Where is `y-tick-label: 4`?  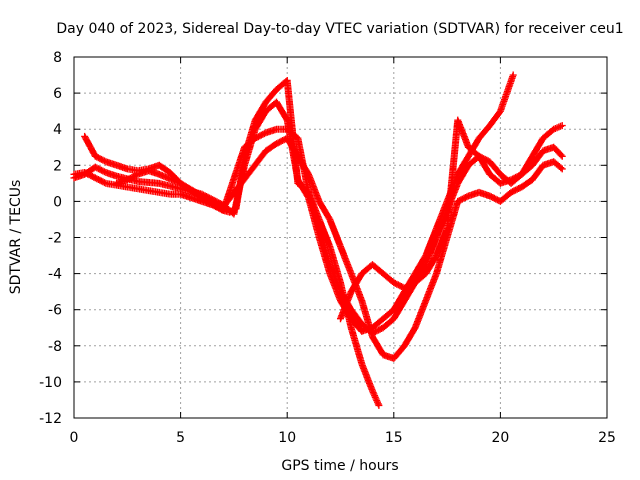
y-tick-label: 4 is located at coordinates (57, 130).